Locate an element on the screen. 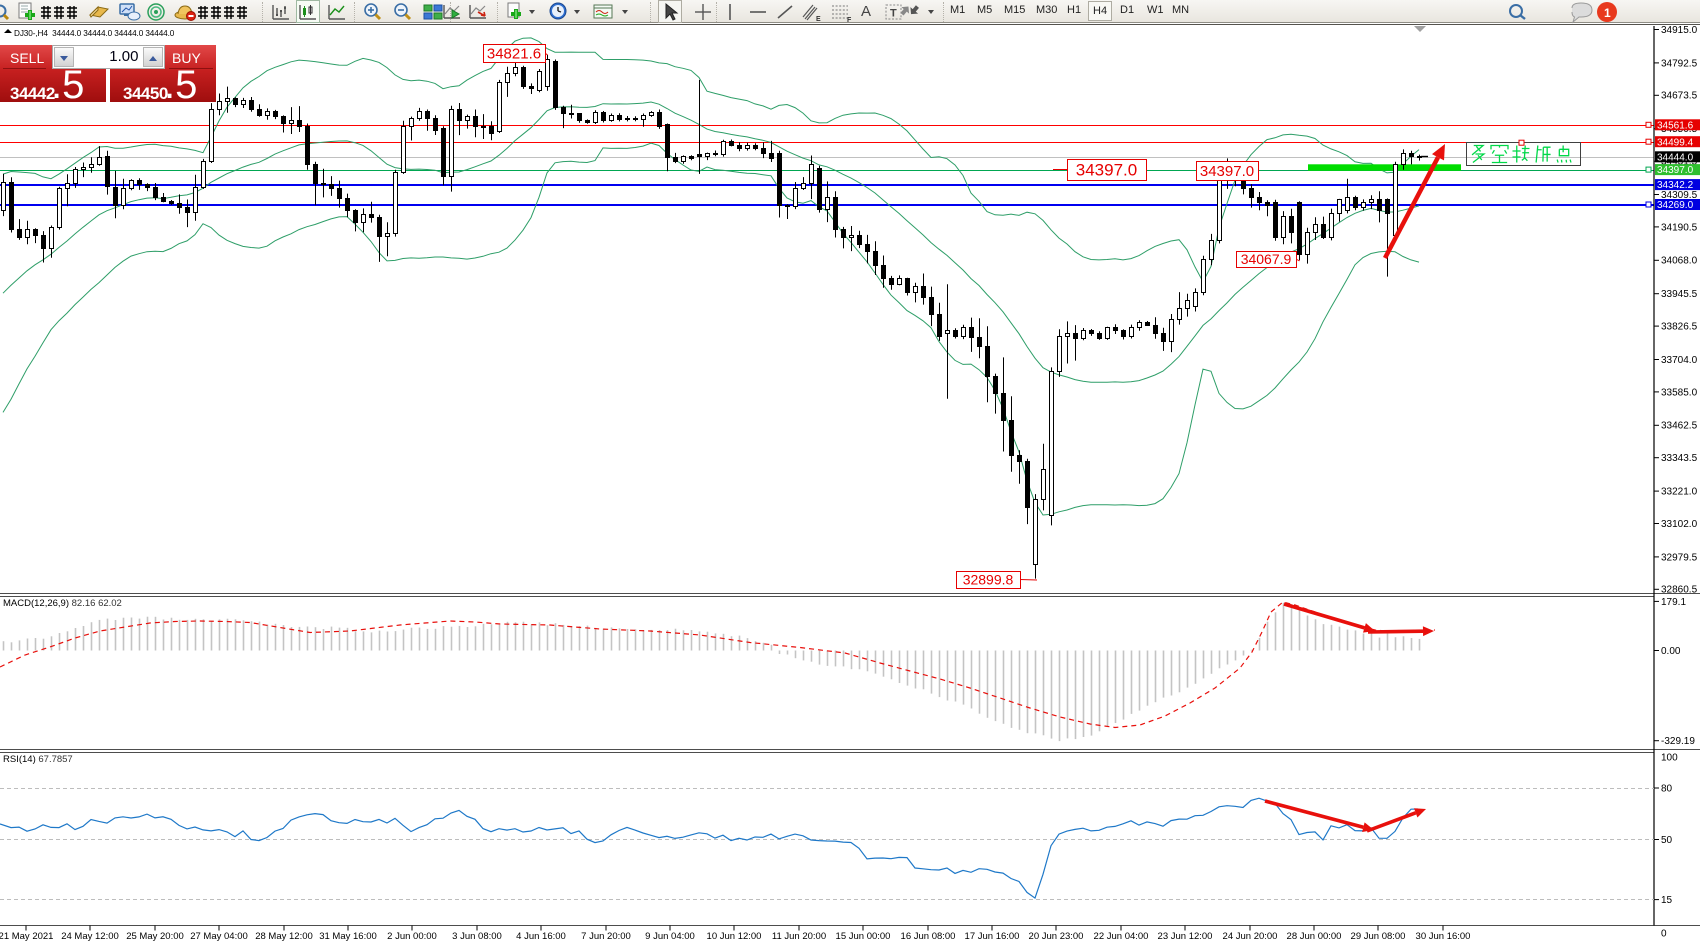  svg-text: 10 Jun 12:00 is located at coordinates (734, 936).